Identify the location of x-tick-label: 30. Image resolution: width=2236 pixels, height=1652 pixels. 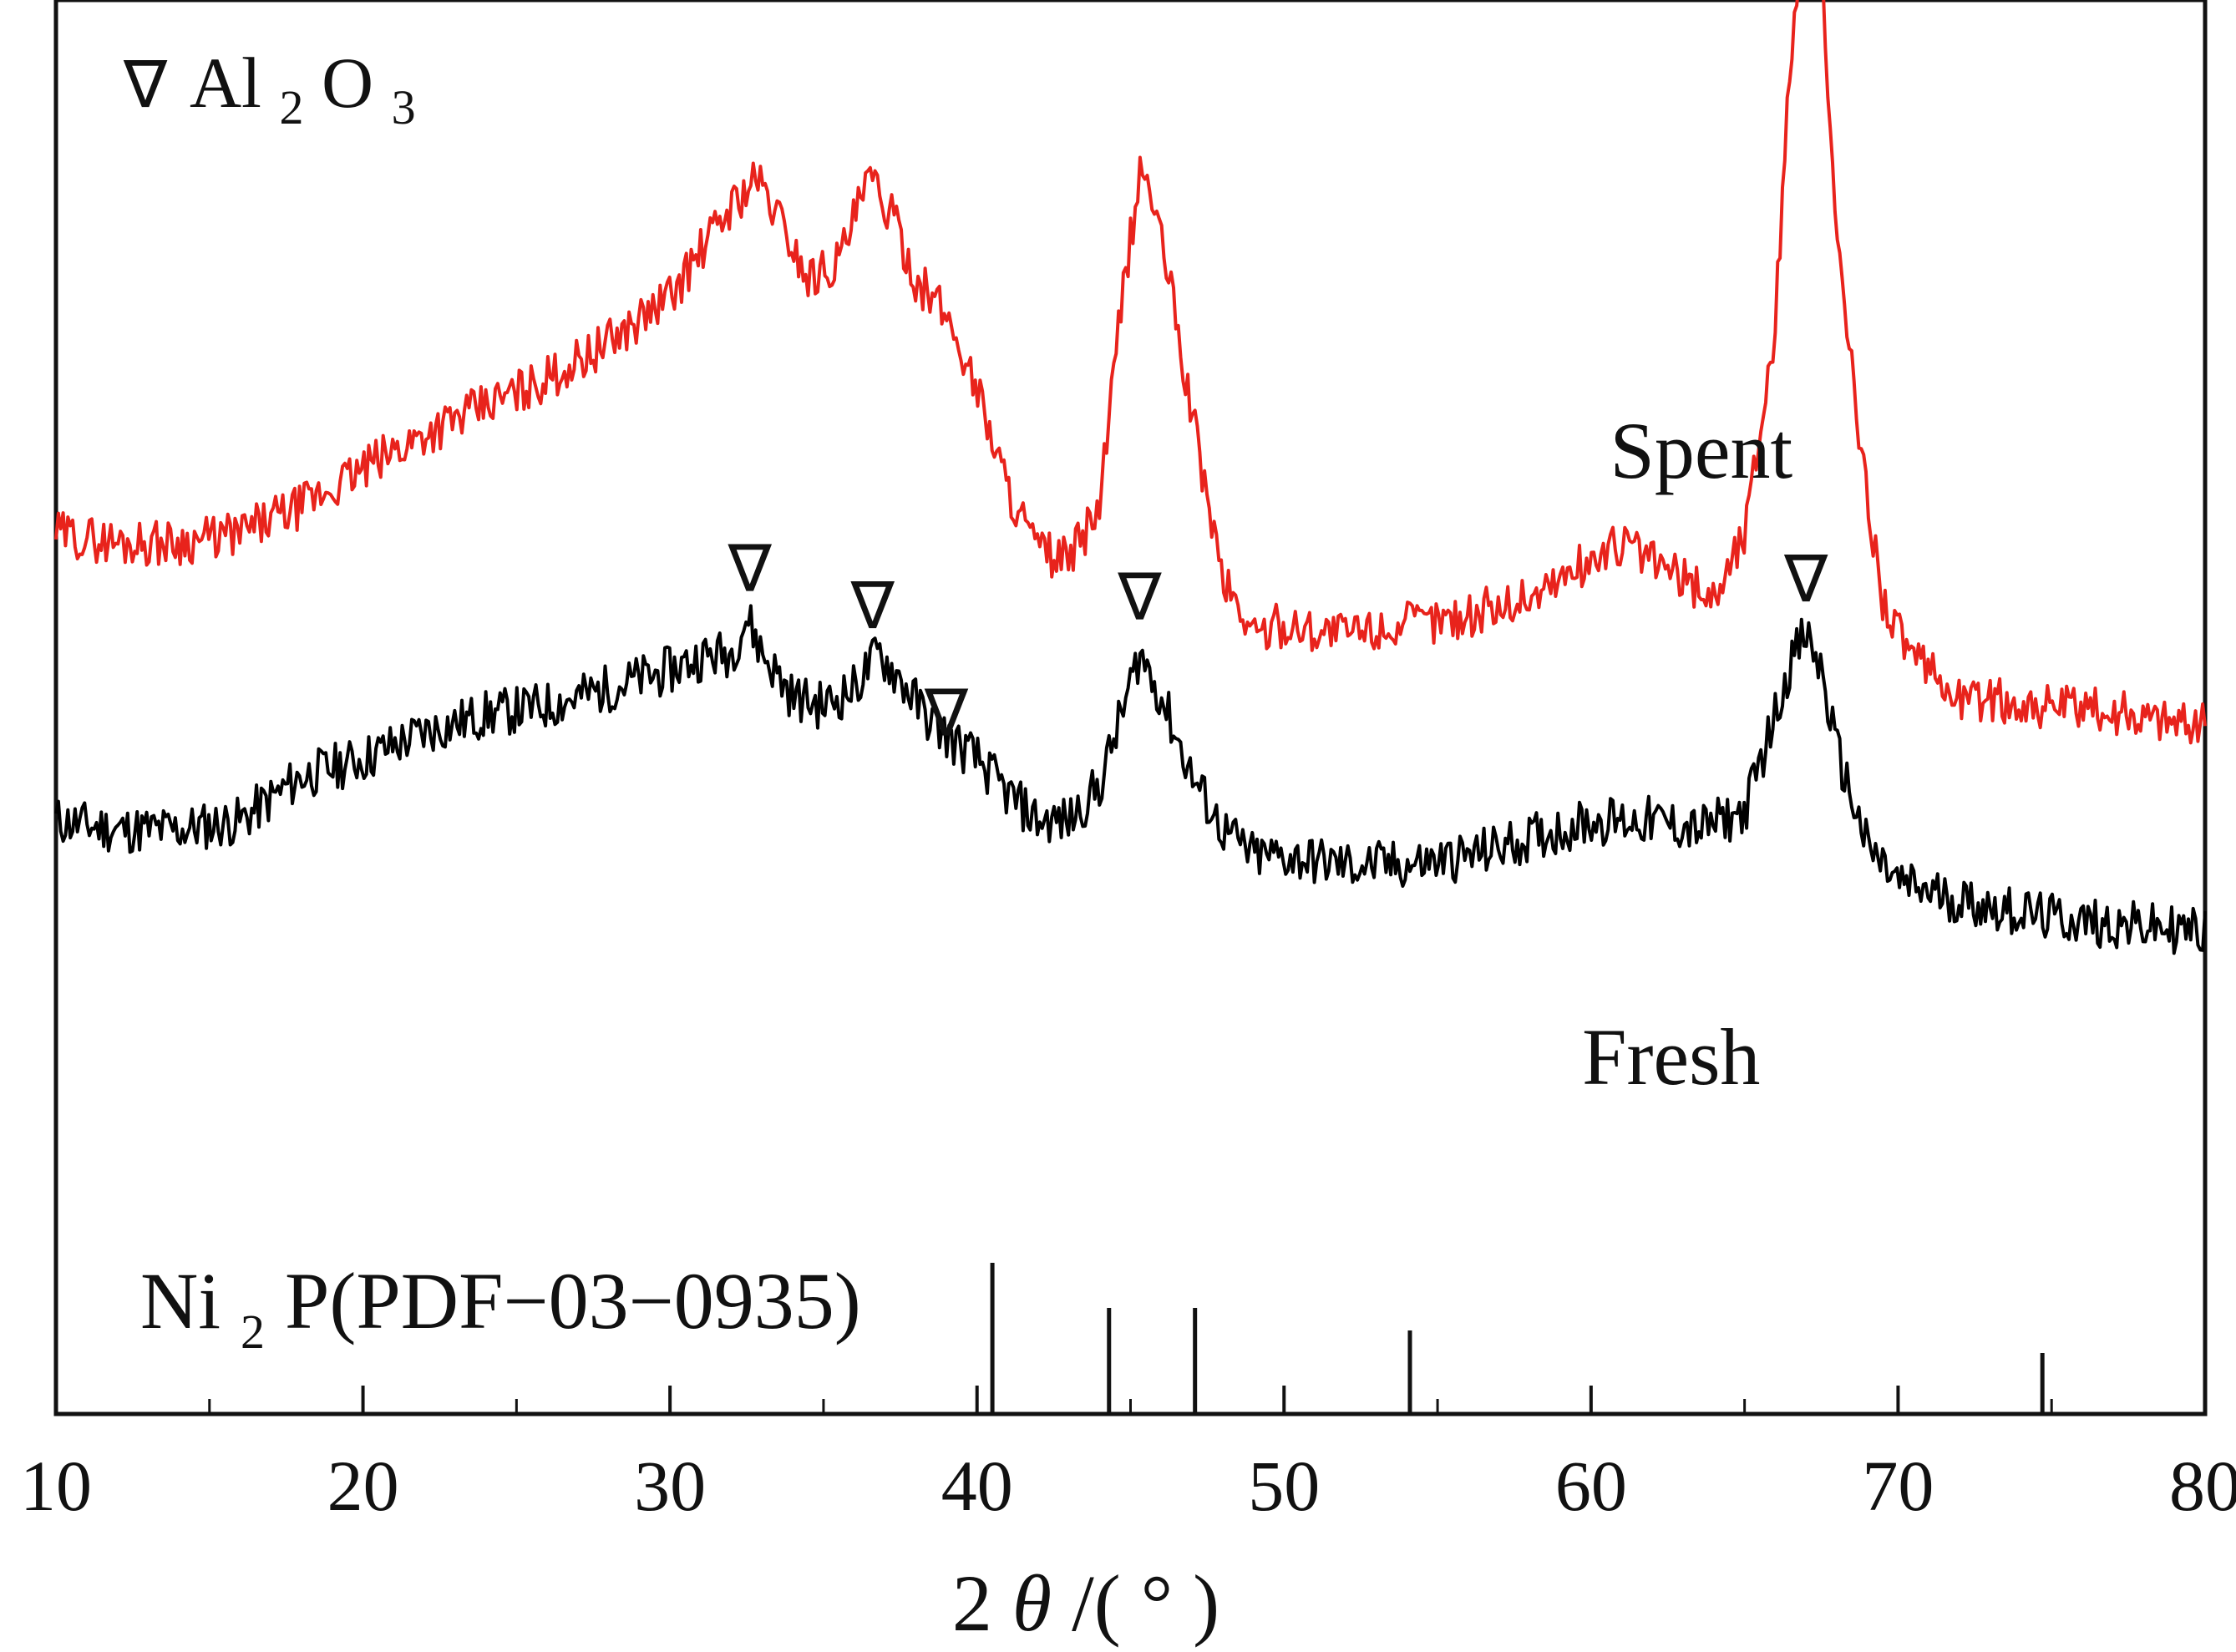
(670, 1486).